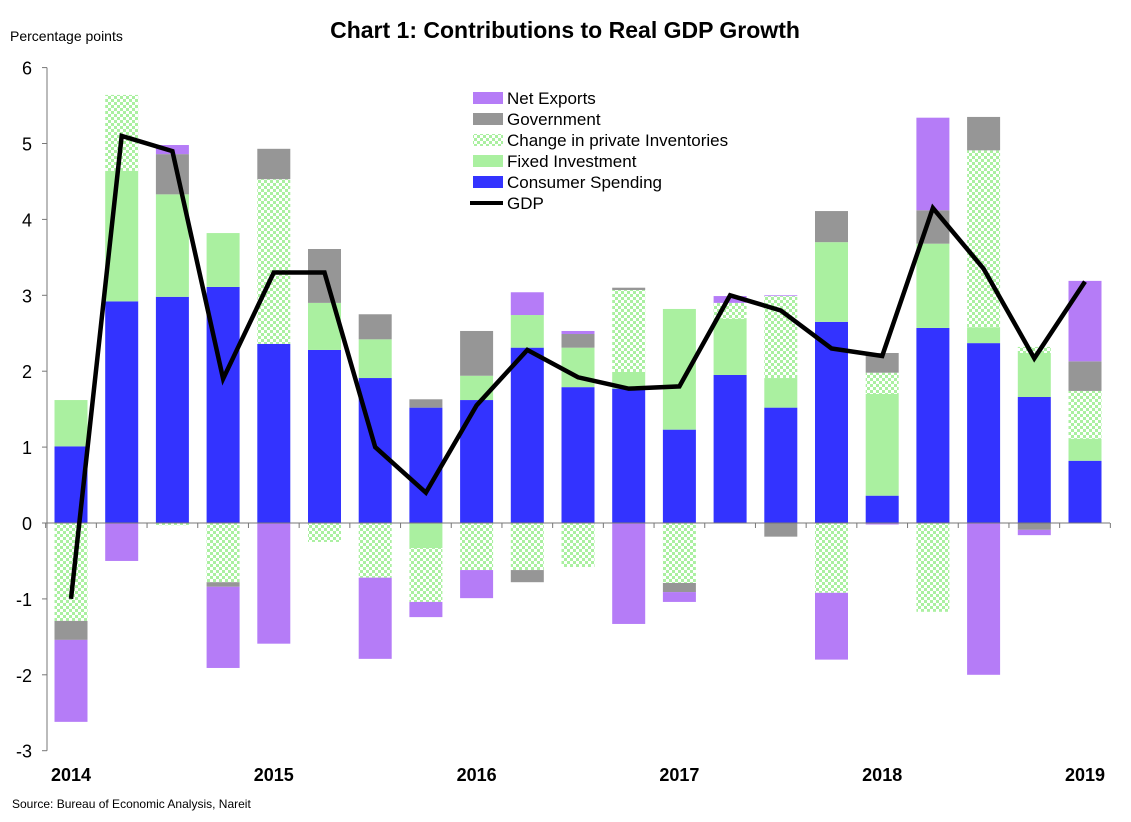  Describe the element at coordinates (274, 583) in the screenshot. I see `bar-net-exports-2015Q1` at that location.